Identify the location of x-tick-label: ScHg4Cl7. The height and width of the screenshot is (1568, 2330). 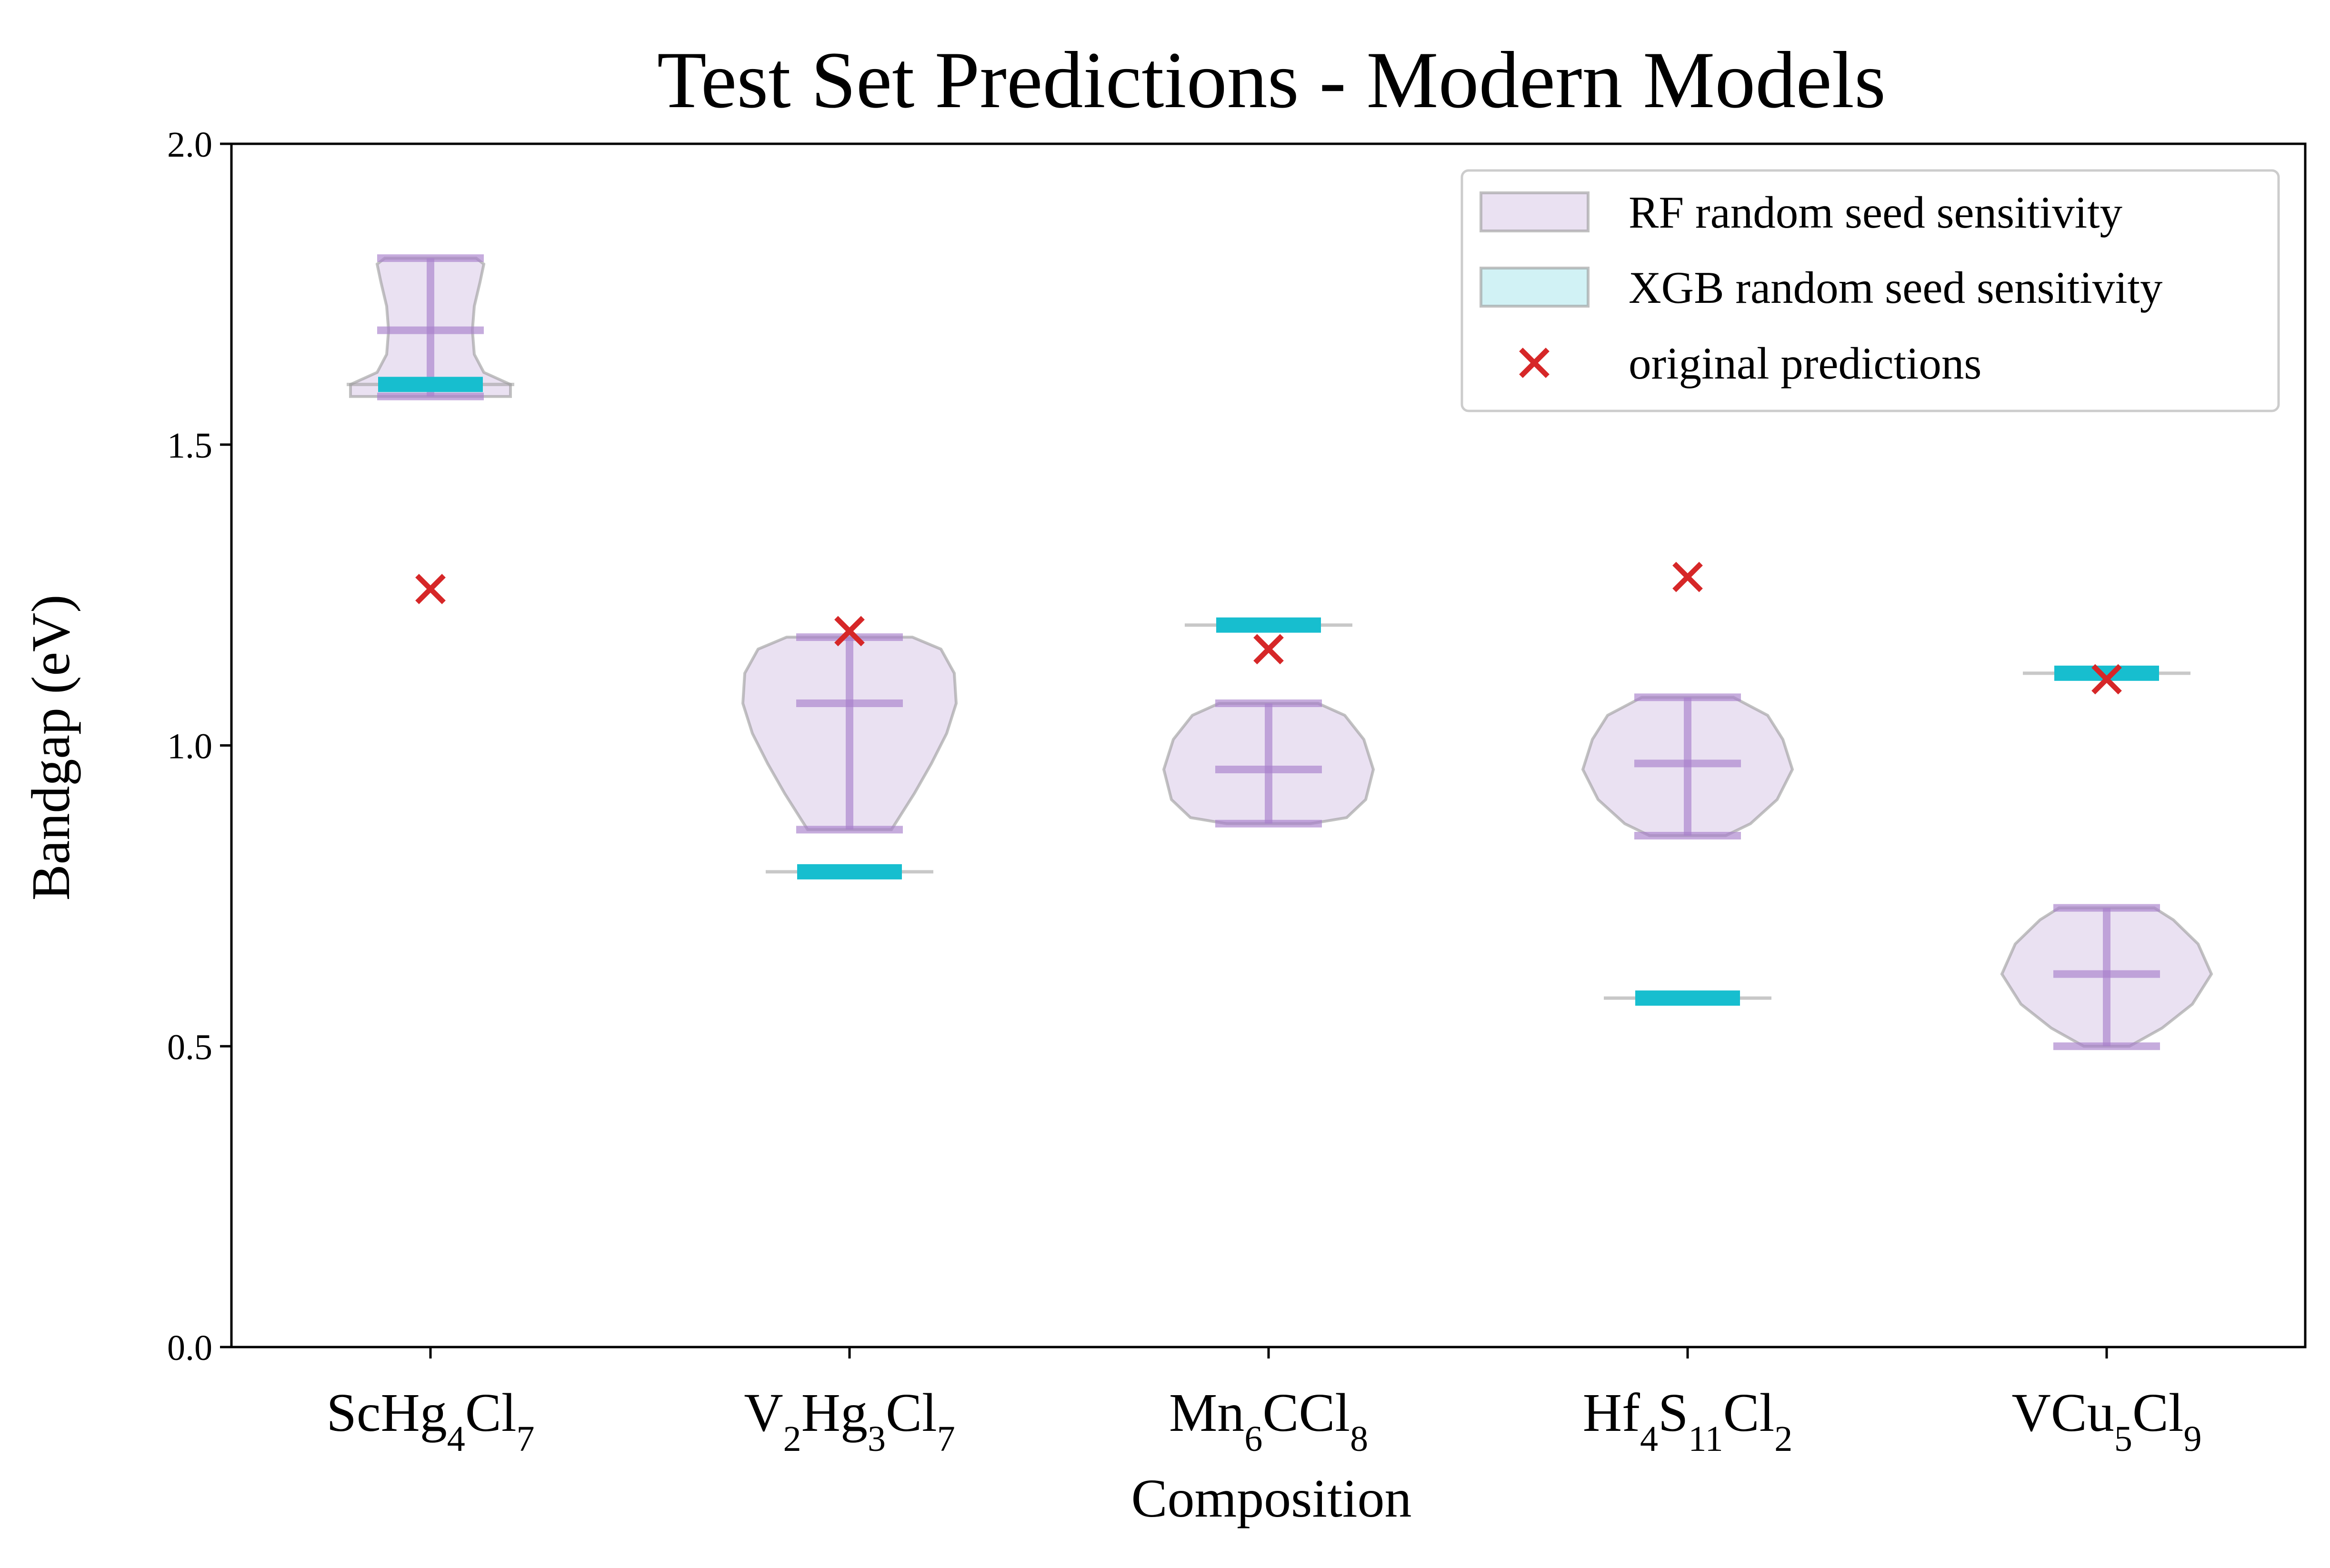
(430, 1420).